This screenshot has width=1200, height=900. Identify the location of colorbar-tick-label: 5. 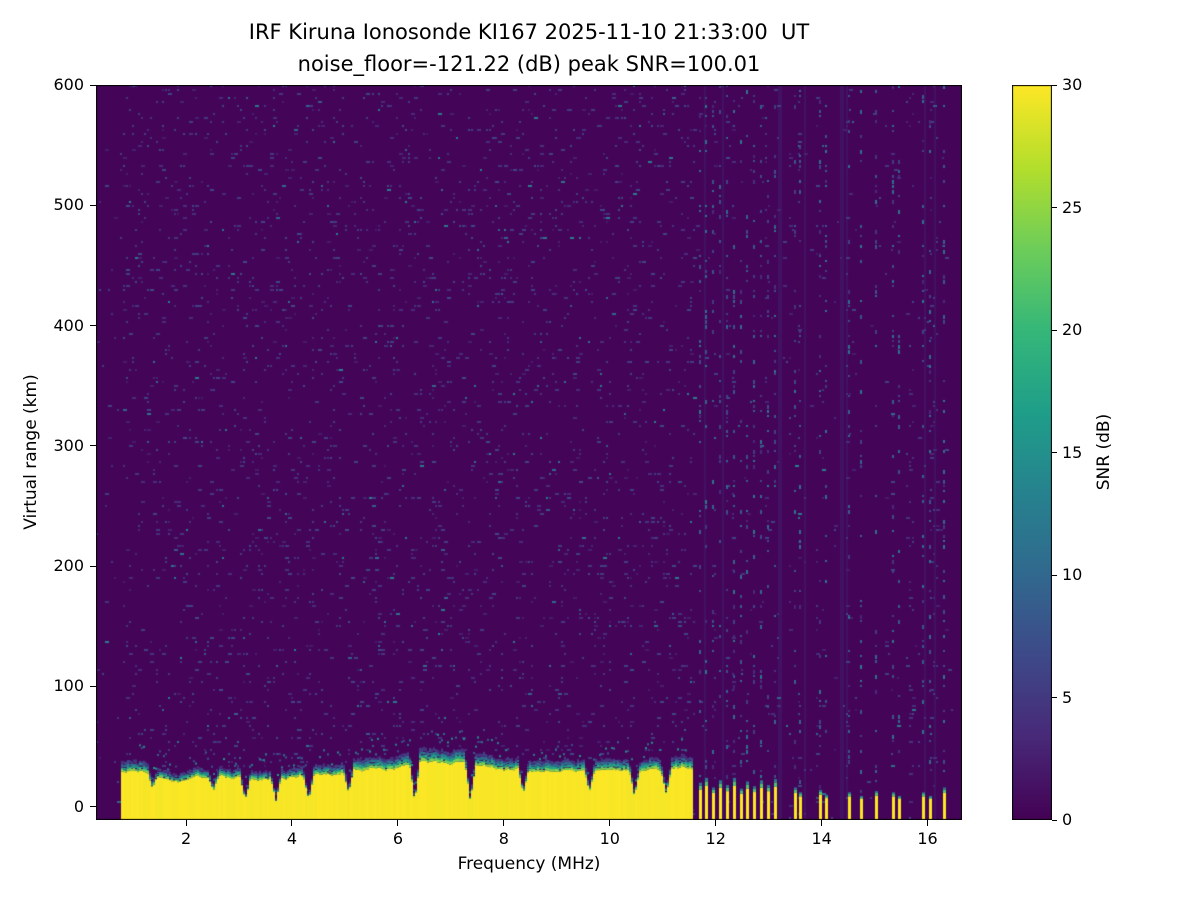
(1067, 697).